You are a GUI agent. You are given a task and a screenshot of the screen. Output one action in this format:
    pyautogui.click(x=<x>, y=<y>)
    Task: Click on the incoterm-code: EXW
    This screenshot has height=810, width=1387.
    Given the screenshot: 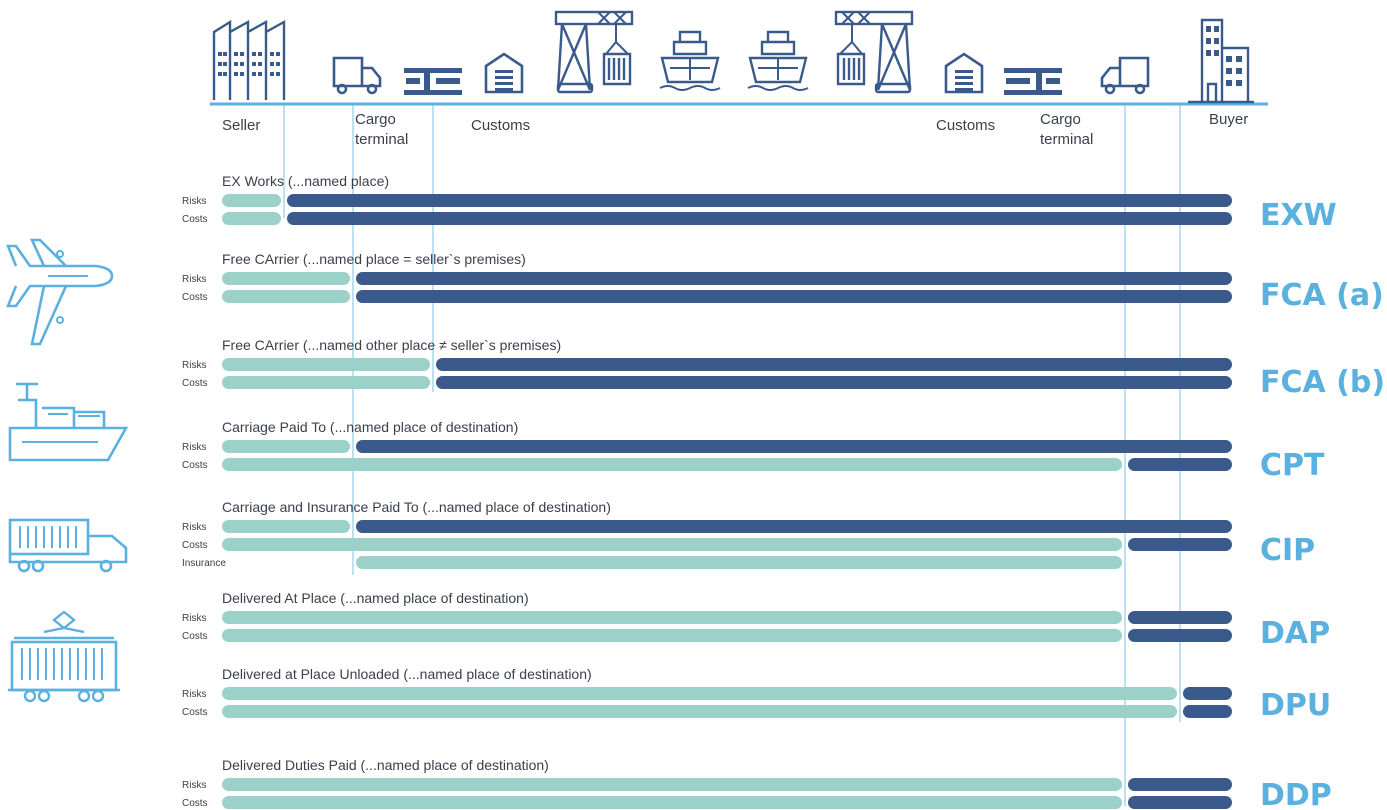 What is the action you would take?
    pyautogui.click(x=1298, y=215)
    